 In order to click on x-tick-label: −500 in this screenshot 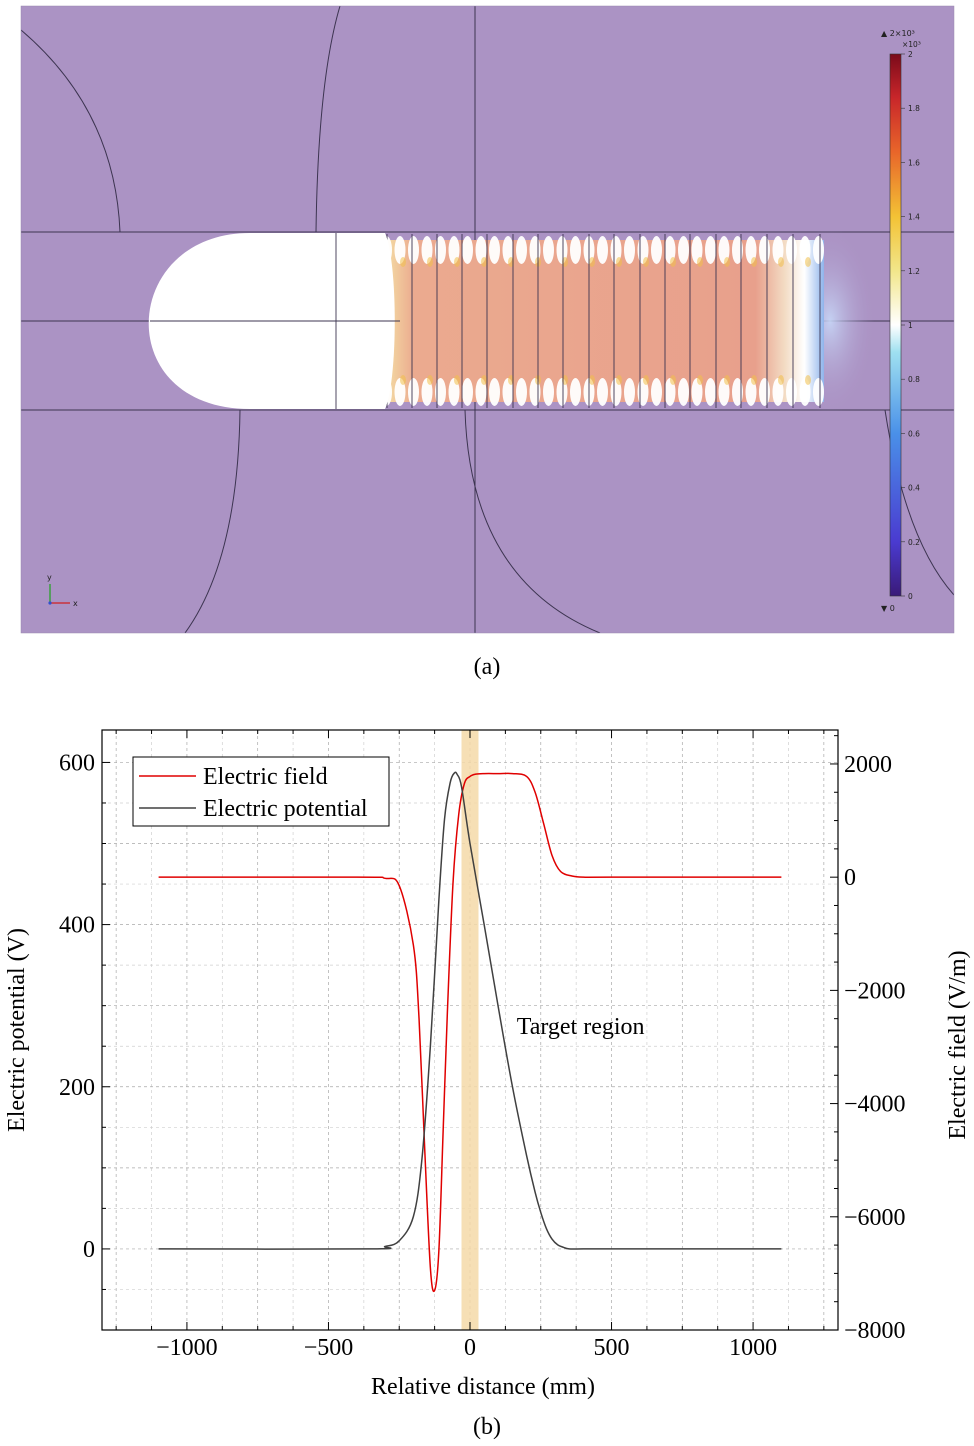, I will do `click(329, 1348)`.